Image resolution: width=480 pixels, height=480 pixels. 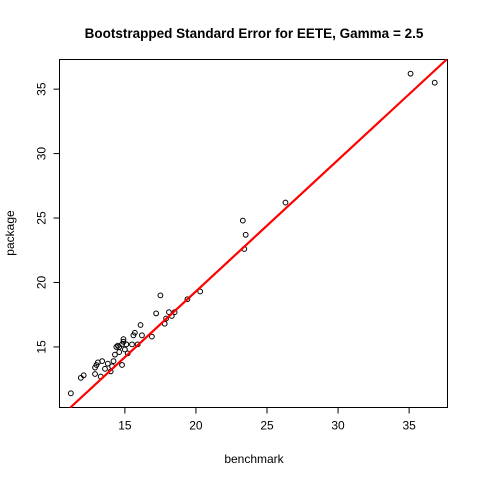 I want to click on y-tick-label: 15, so click(x=42, y=347).